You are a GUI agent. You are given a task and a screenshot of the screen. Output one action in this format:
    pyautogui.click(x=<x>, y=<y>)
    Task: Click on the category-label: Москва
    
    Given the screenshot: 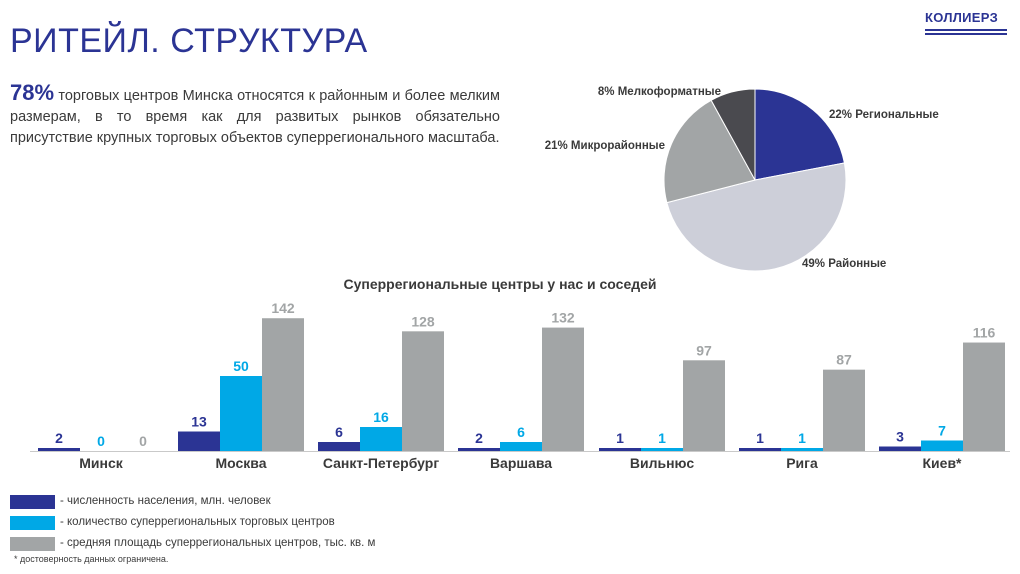 What is the action you would take?
    pyautogui.click(x=240, y=463)
    